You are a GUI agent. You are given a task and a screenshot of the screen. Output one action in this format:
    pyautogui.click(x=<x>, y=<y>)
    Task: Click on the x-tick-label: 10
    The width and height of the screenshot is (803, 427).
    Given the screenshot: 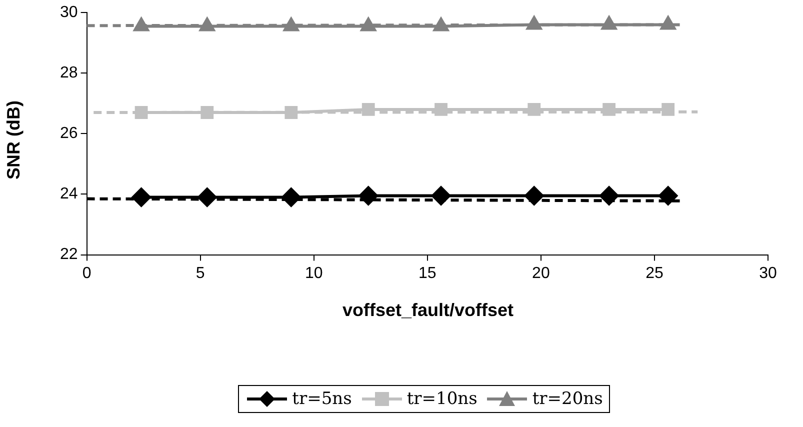 What is the action you would take?
    pyautogui.click(x=313, y=273)
    